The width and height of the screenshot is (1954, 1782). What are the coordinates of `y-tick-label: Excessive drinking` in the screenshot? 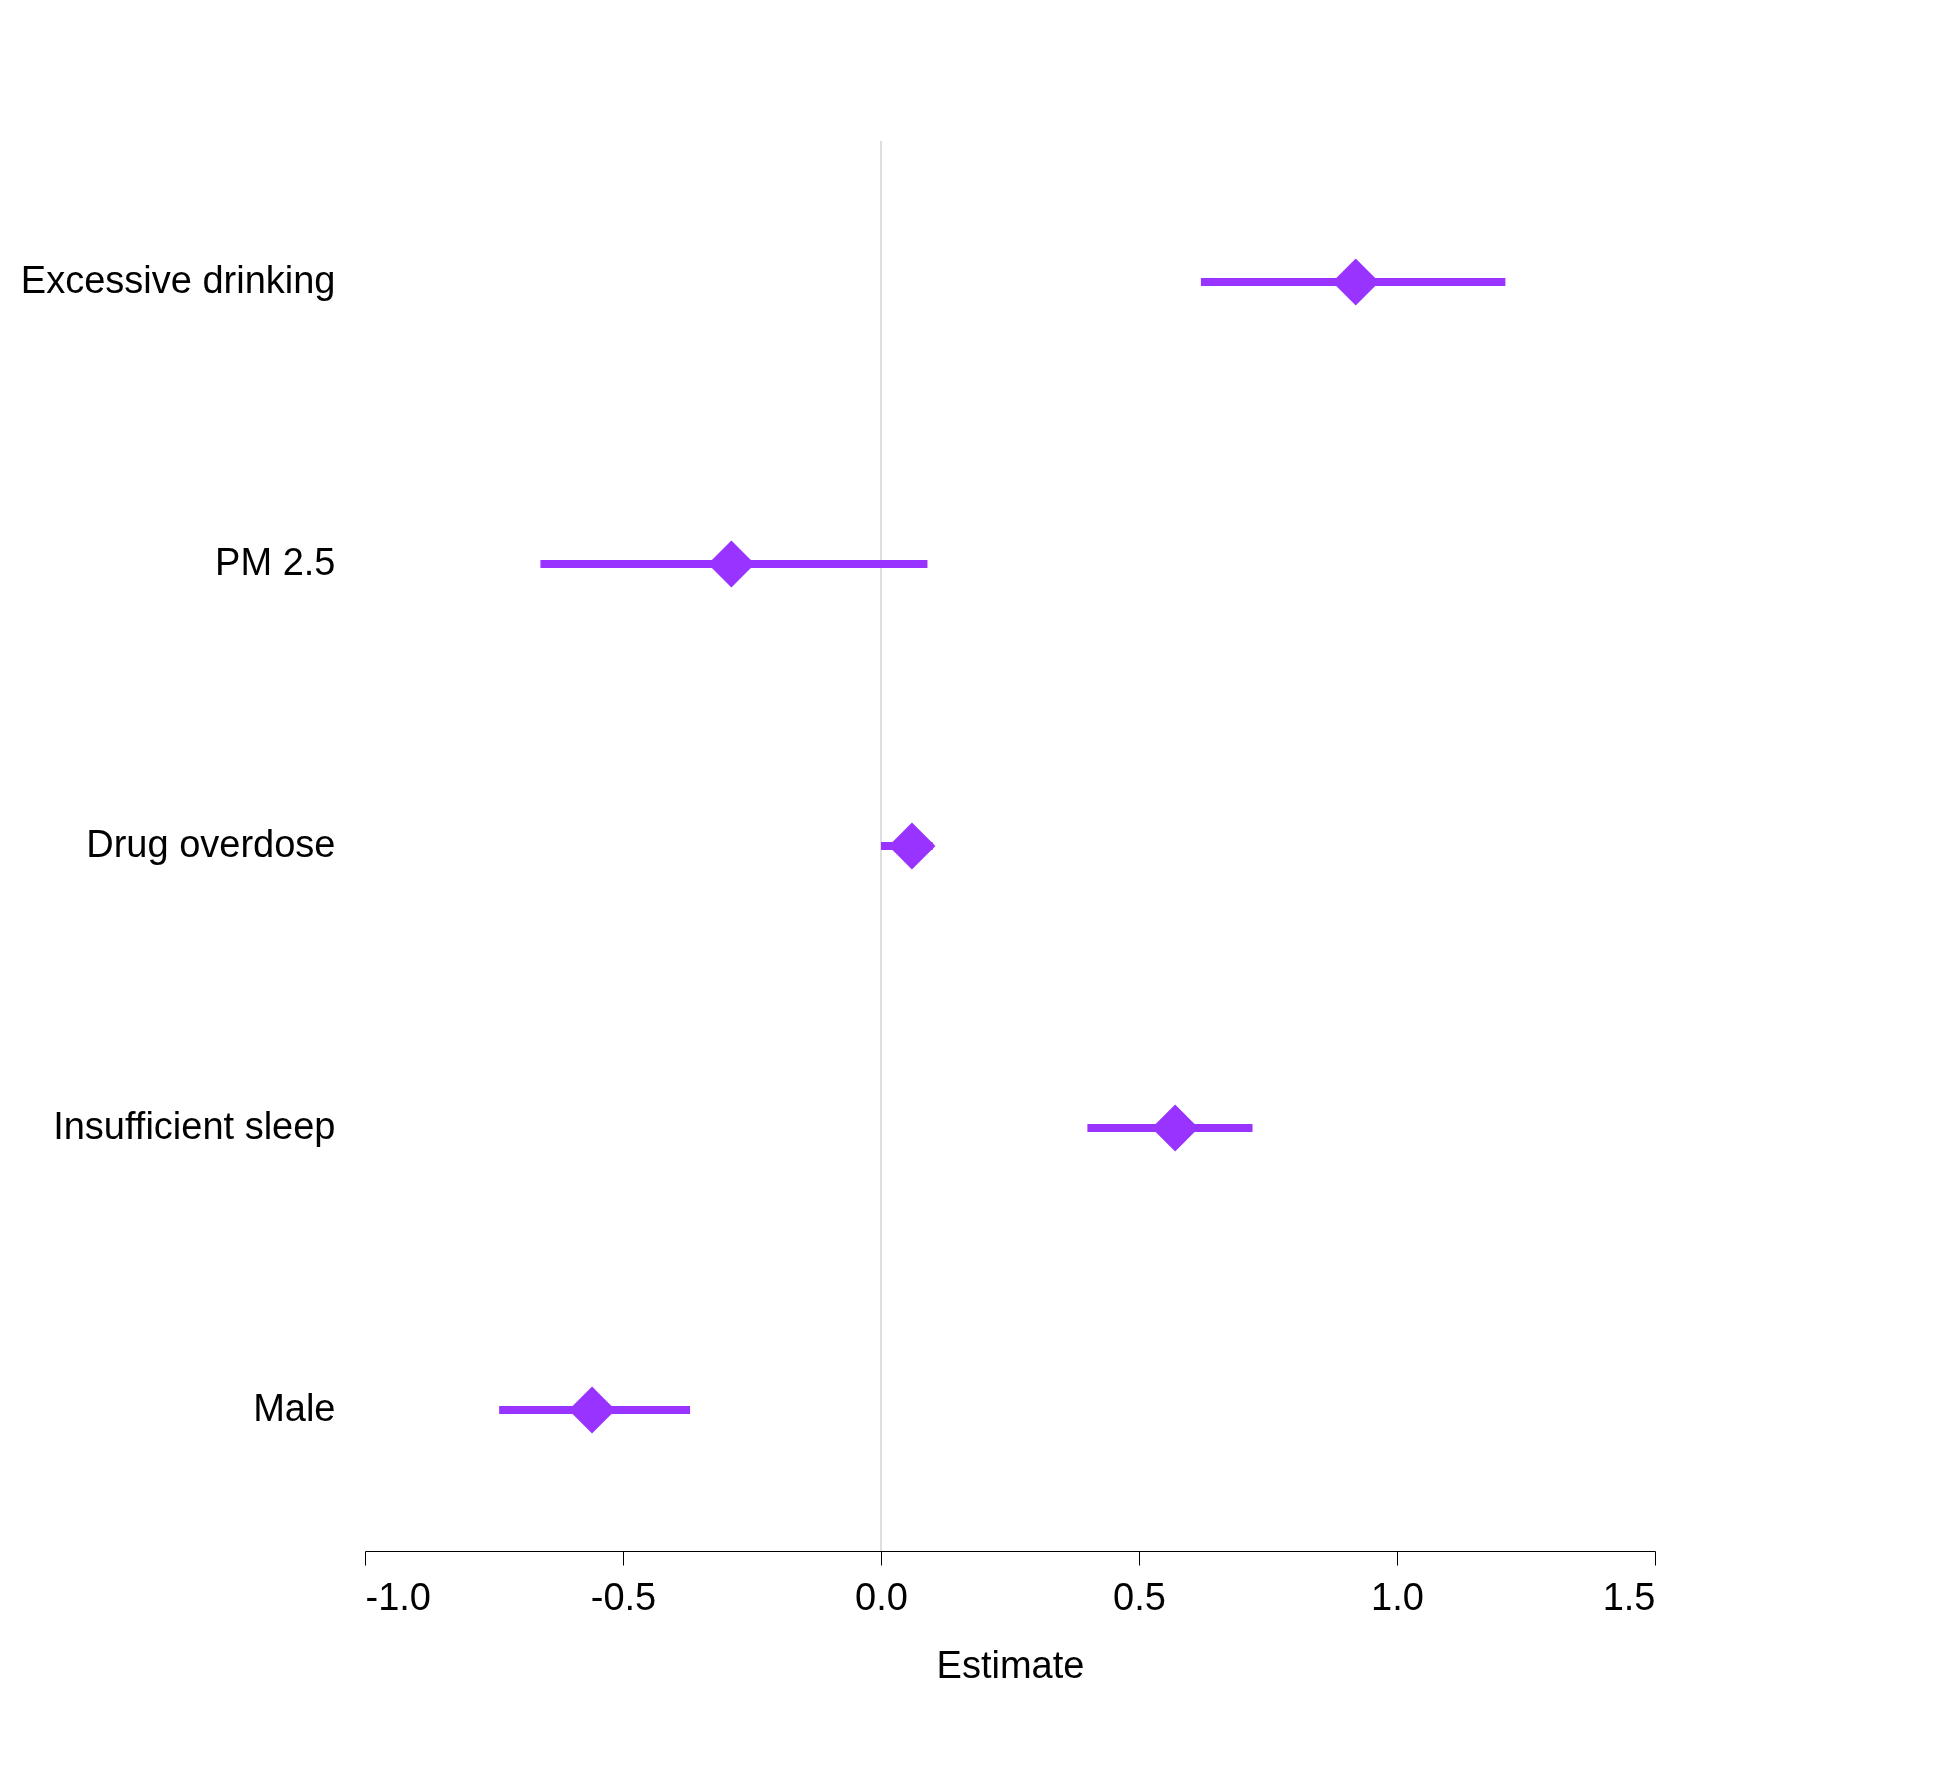 It's located at (178, 280).